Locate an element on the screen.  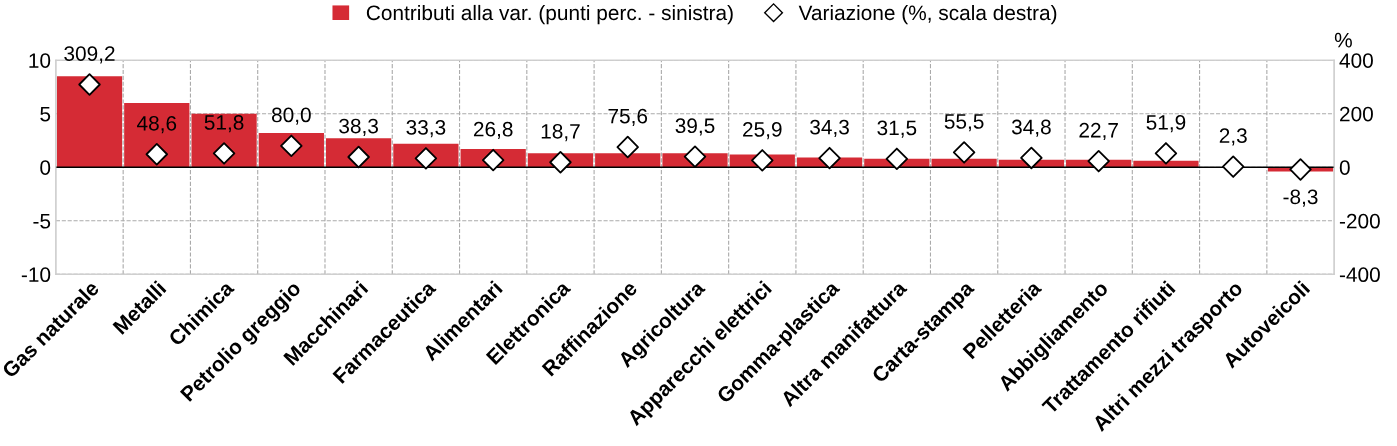
data-label: 39,5 is located at coordinates (695, 127).